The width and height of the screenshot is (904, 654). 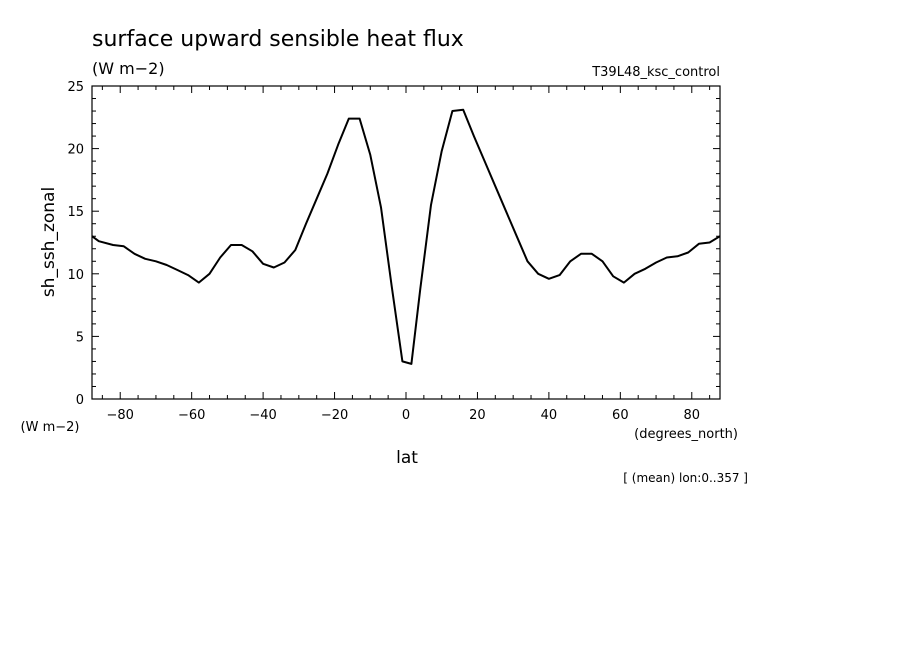 What do you see at coordinates (686, 434) in the screenshot?
I see `x-units-label: (degrees_north)` at bounding box center [686, 434].